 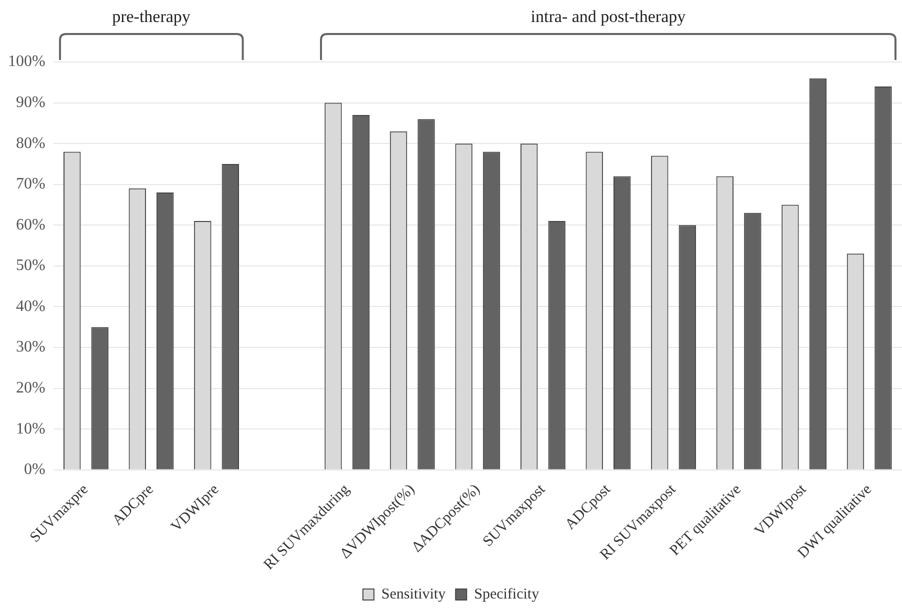 I want to click on y-tick-label: 10%, so click(x=31, y=429).